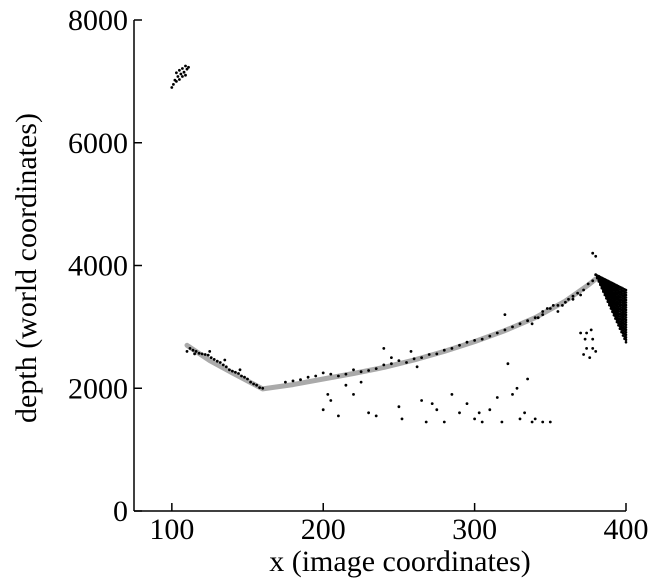 The height and width of the screenshot is (582, 652). I want to click on trend-line-series, so click(391, 334).